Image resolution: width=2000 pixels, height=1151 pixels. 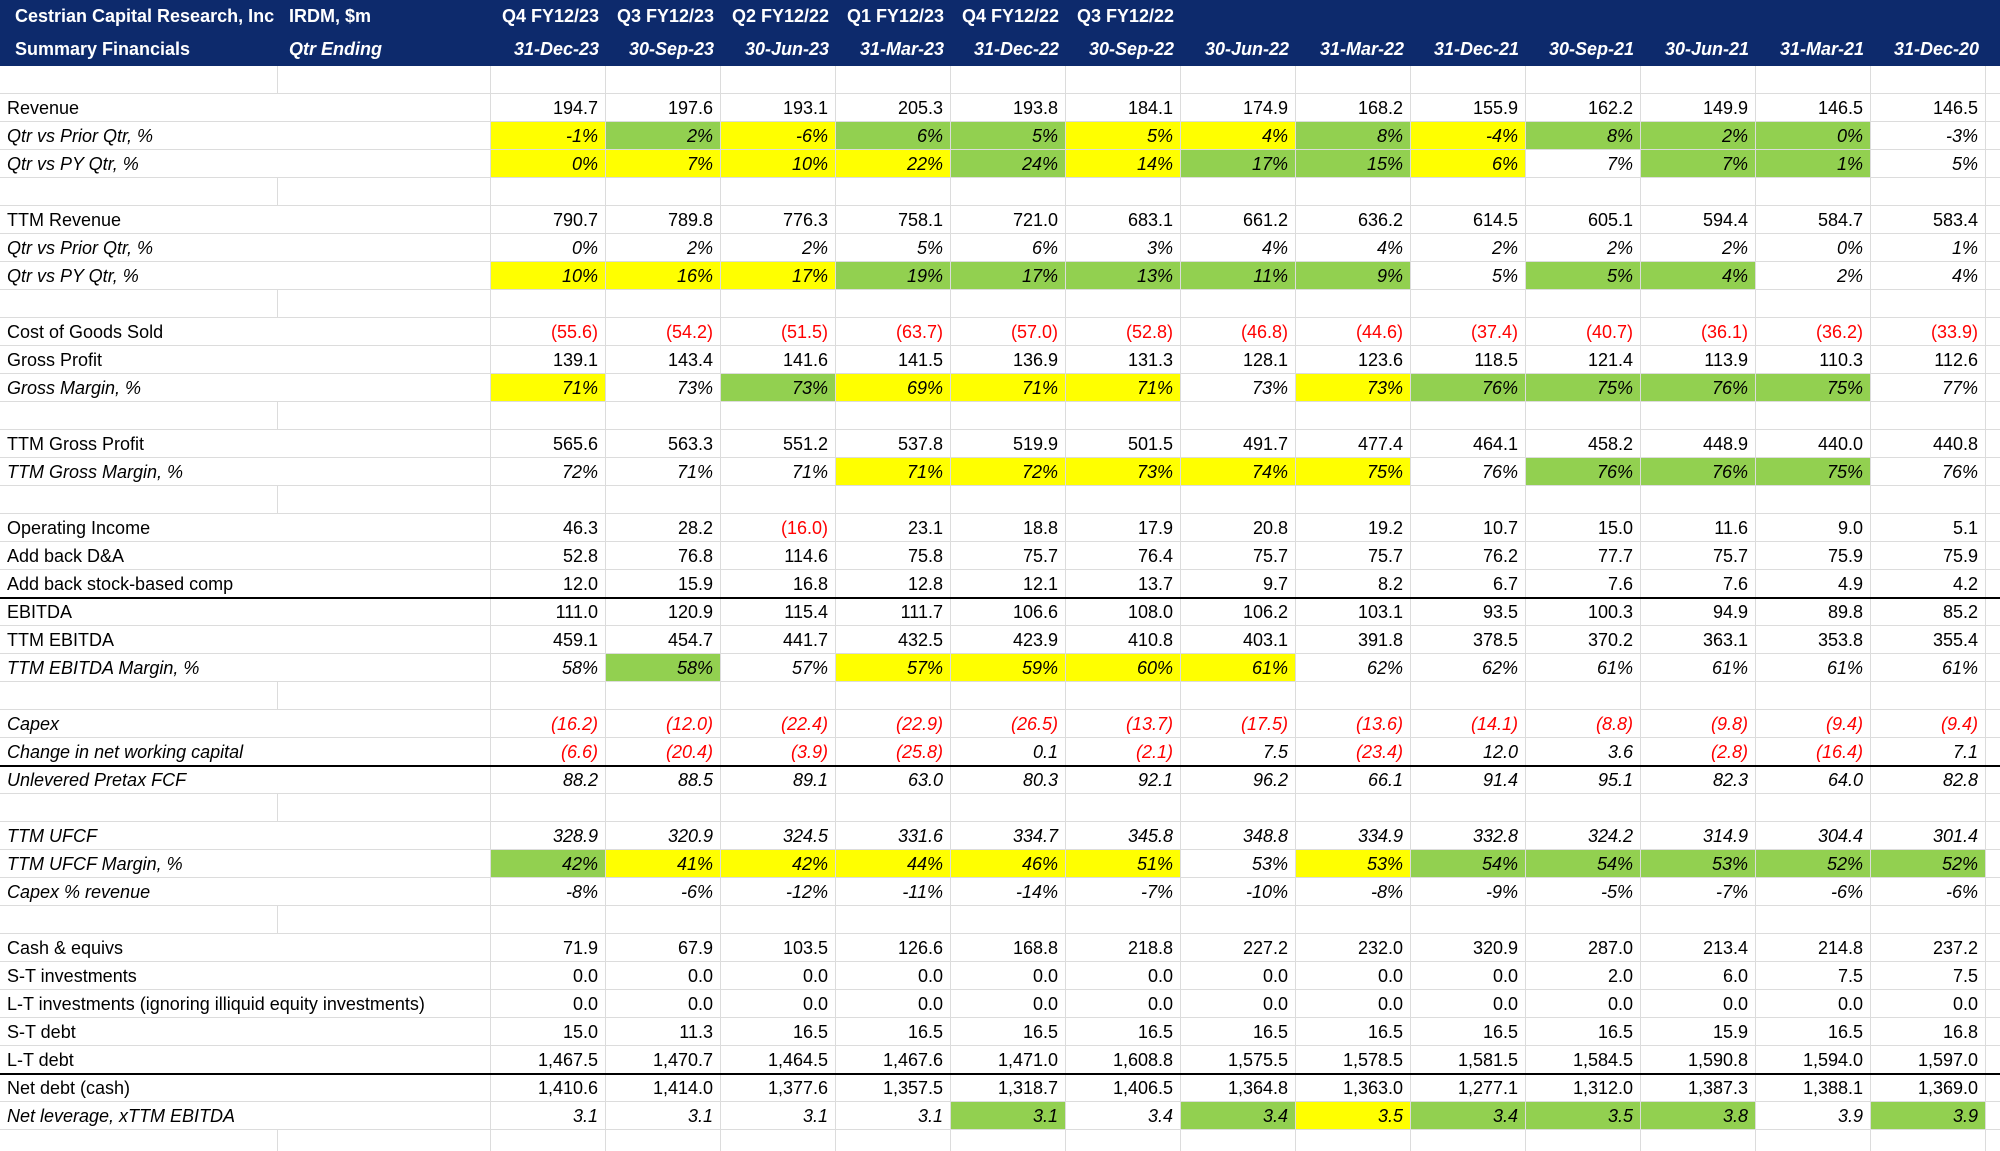 What do you see at coordinates (1353, 1116) in the screenshot?
I see `value-cell: 3.5` at bounding box center [1353, 1116].